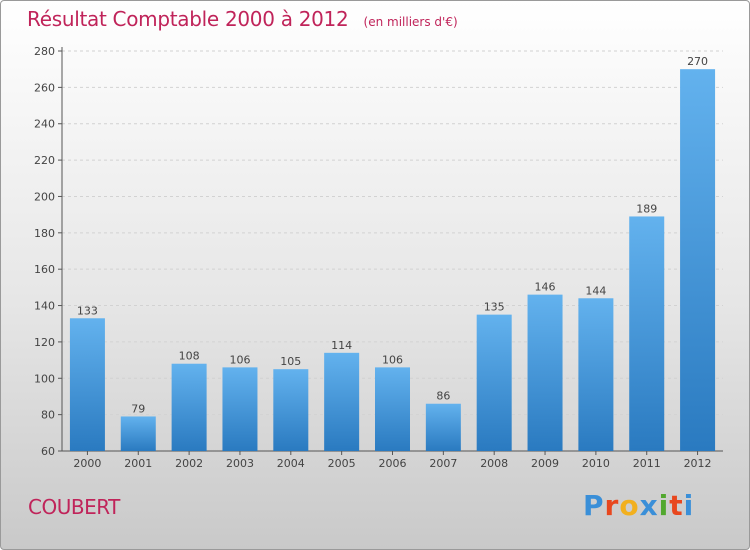 This screenshot has height=550, width=750. What do you see at coordinates (189, 463) in the screenshot?
I see `x-tick-label: 2002` at bounding box center [189, 463].